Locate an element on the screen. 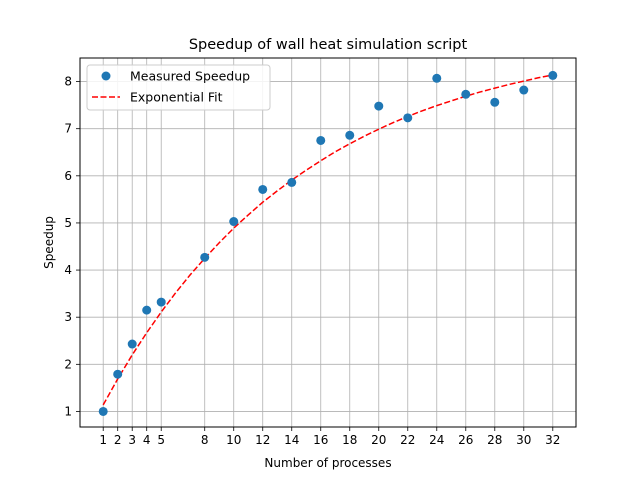  x-tick-label: 24 is located at coordinates (436, 440).